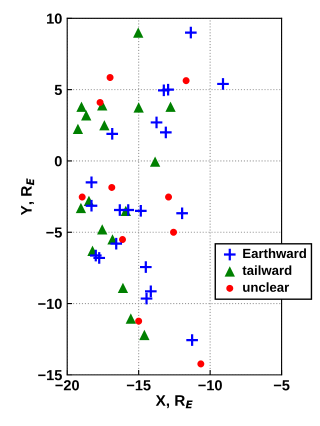 The height and width of the screenshot is (426, 320). Describe the element at coordinates (27, 197) in the screenshot. I see `y-axis-title: Y, R$_{E}$` at that location.